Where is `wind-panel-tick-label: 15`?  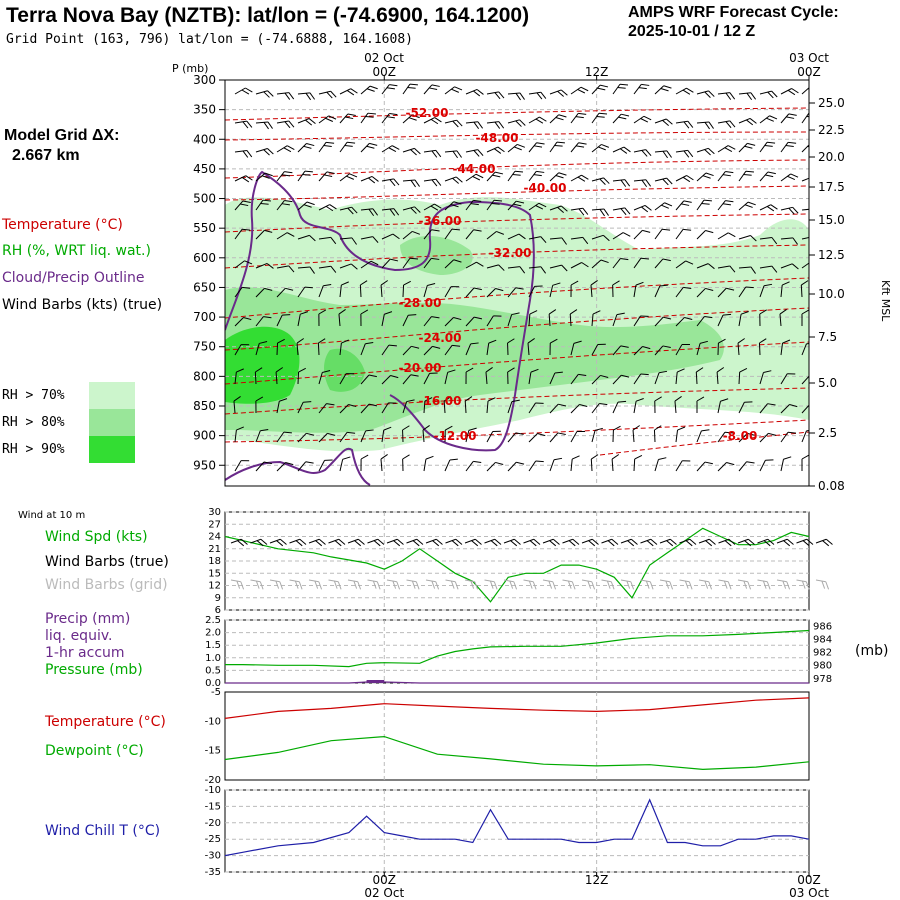 wind-panel-tick-label: 15 is located at coordinates (214, 573).